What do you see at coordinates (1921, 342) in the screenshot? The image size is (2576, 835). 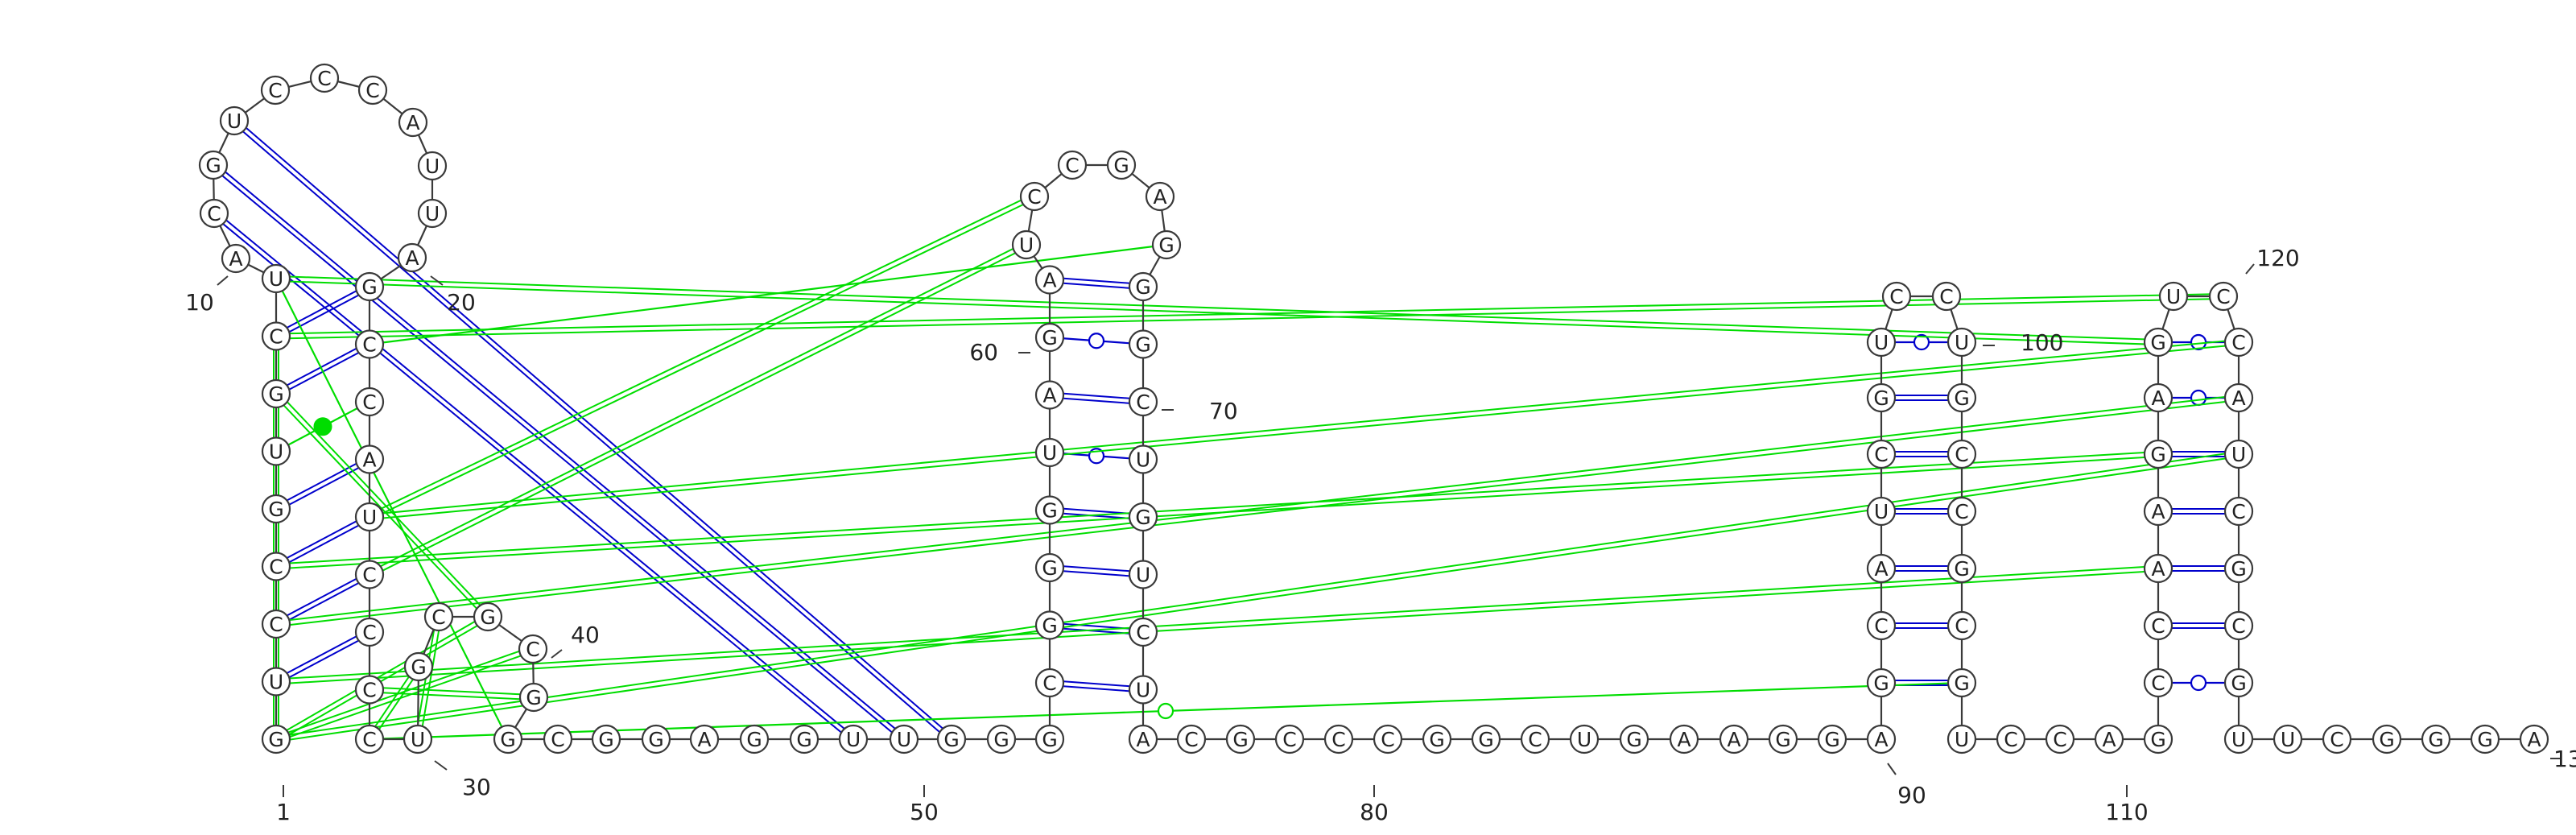 I see `wobble-pair-marker` at bounding box center [1921, 342].